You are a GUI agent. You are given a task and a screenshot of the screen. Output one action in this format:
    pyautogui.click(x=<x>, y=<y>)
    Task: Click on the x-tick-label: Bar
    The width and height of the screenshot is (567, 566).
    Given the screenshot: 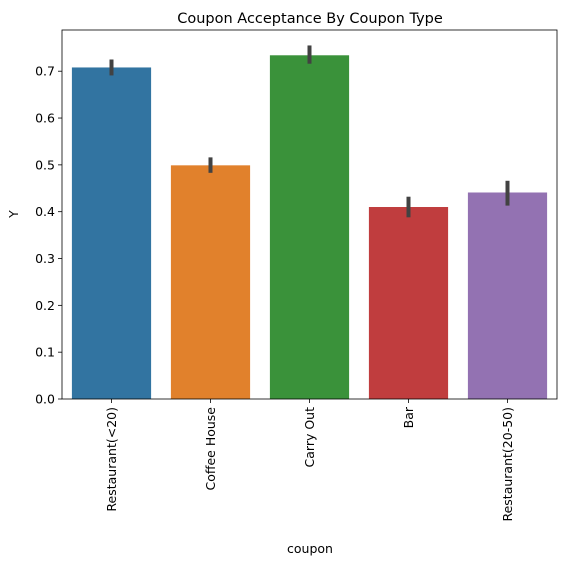 What is the action you would take?
    pyautogui.click(x=408, y=417)
    